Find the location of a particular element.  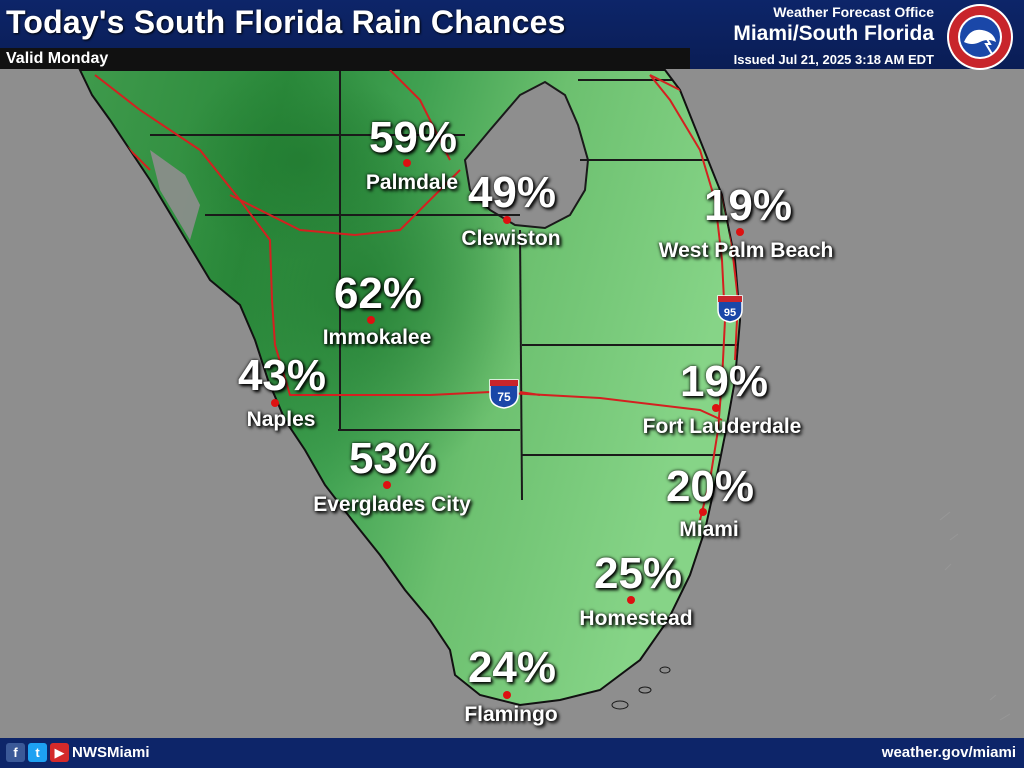

interstate-75-shield: 75 is located at coordinates (504, 394).